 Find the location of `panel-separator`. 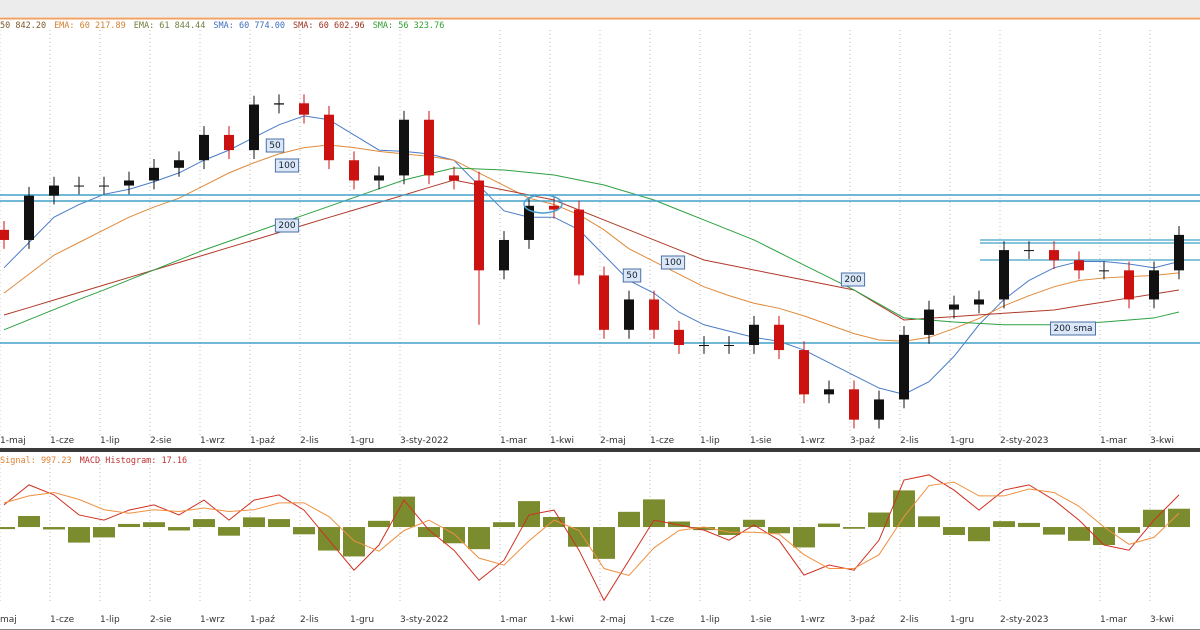

panel-separator is located at coordinates (600, 450).